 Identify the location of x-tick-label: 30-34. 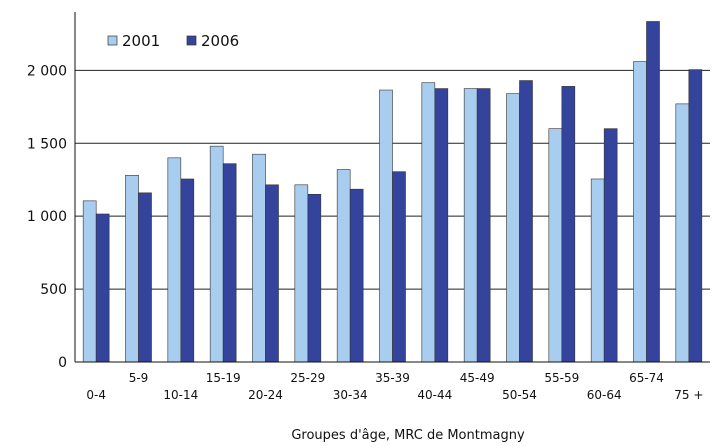
(350, 395).